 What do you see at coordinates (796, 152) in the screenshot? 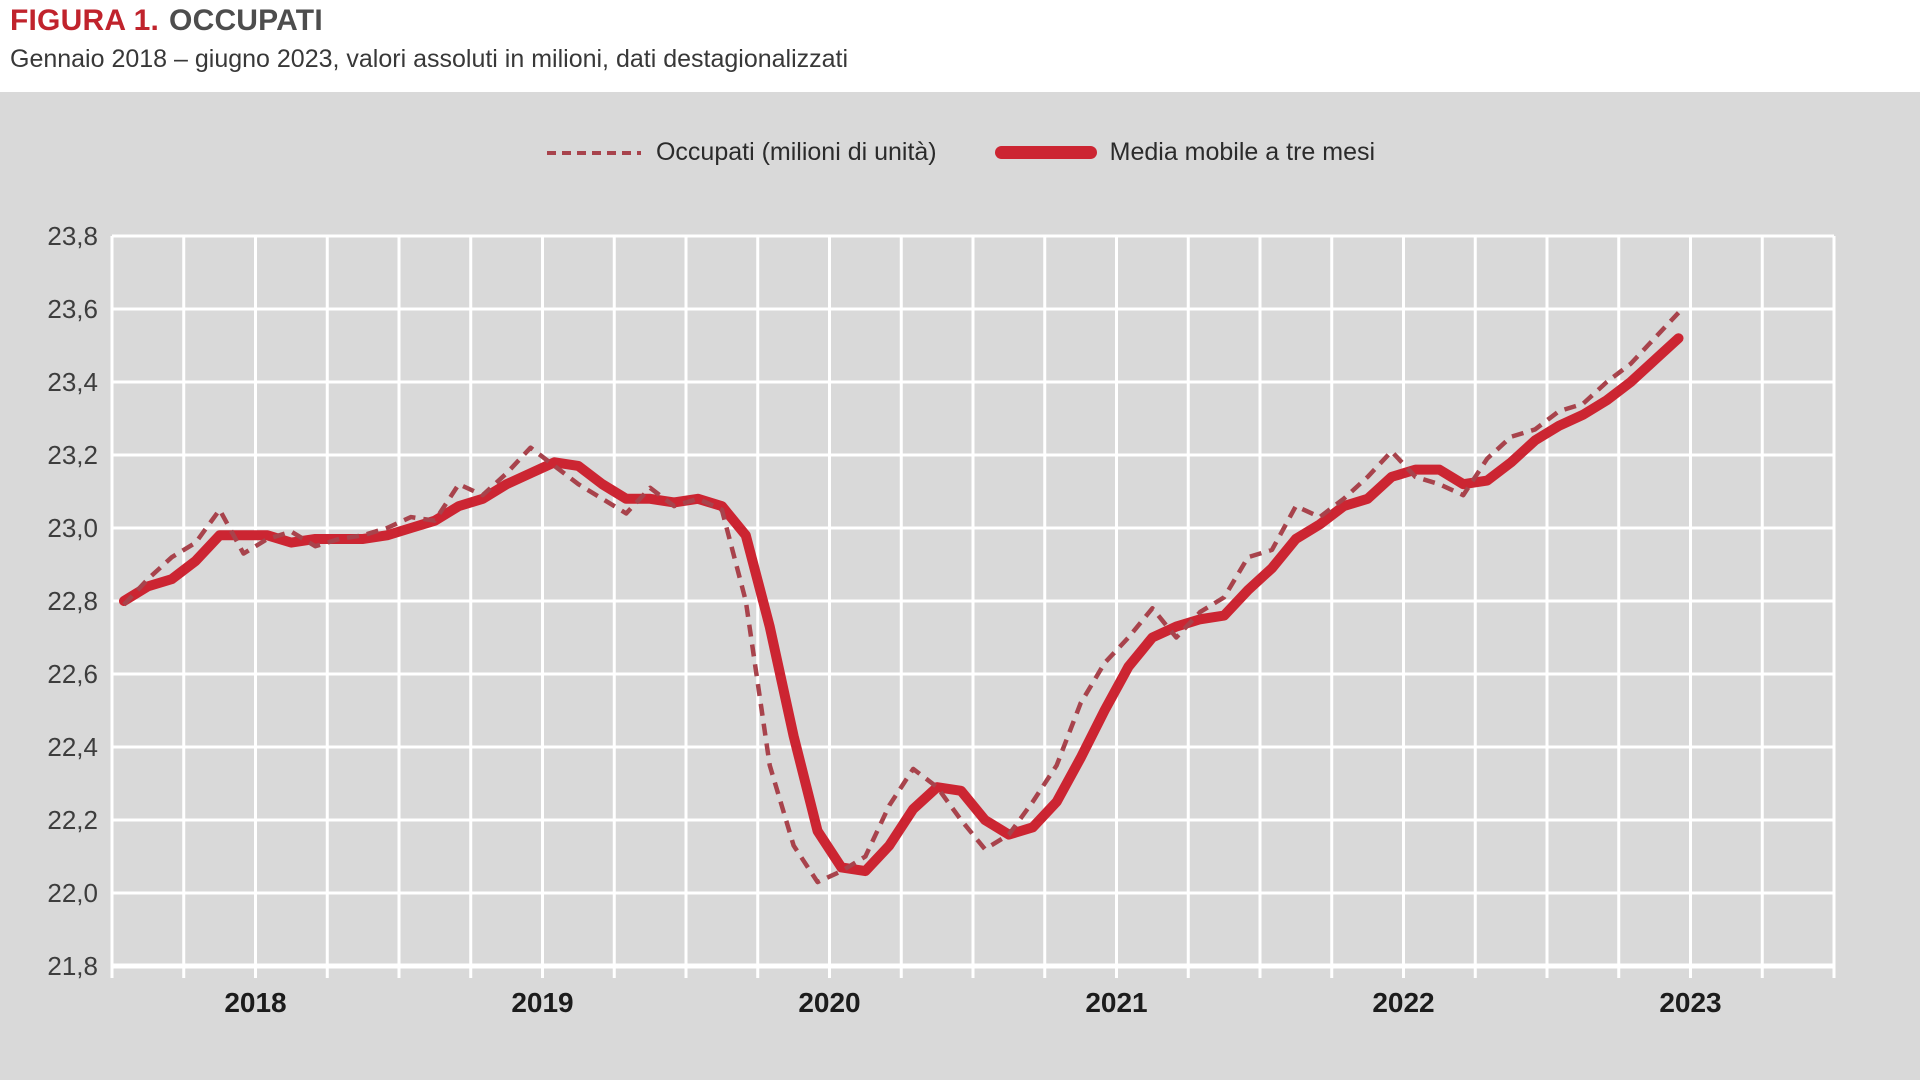
I see `legend-label-occupati: Occupati (milioni di unità)` at bounding box center [796, 152].